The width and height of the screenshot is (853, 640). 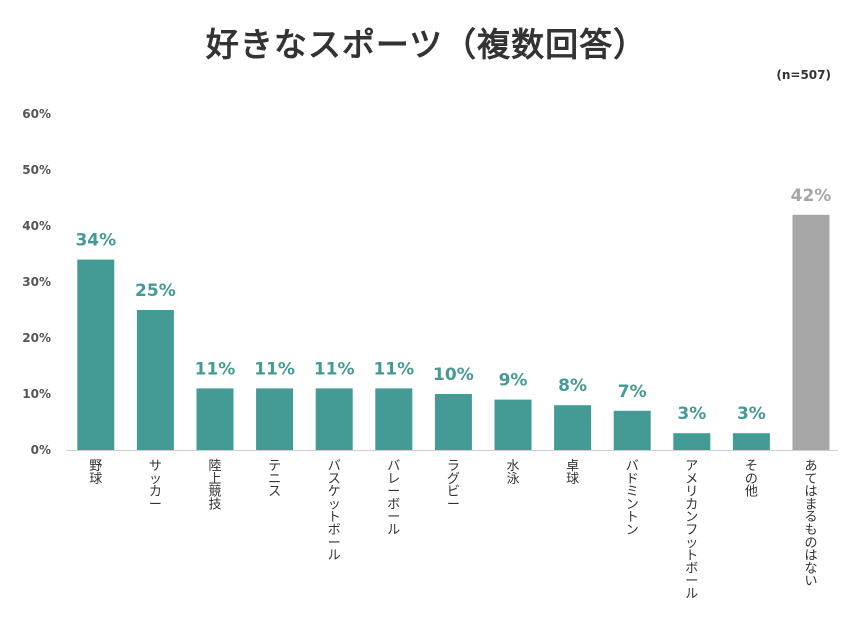 I want to click on data-label: 8%, so click(x=572, y=386).